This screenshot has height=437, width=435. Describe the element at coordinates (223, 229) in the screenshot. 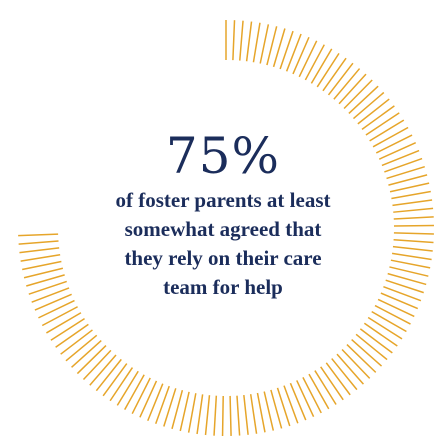

I see `caption-line-2: somewhat agreed that` at that location.